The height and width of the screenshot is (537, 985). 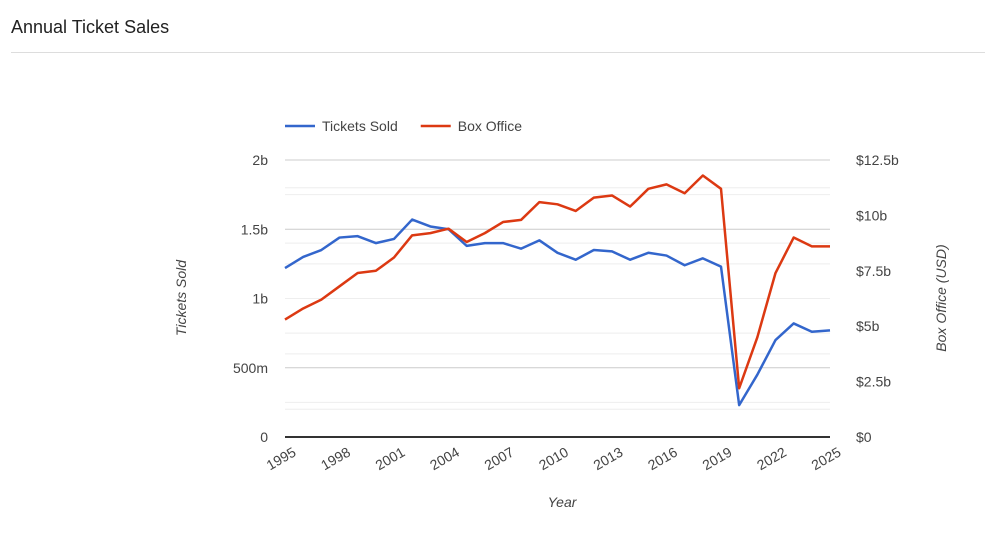 What do you see at coordinates (826, 459) in the screenshot?
I see `x-tick-label: 2025` at bounding box center [826, 459].